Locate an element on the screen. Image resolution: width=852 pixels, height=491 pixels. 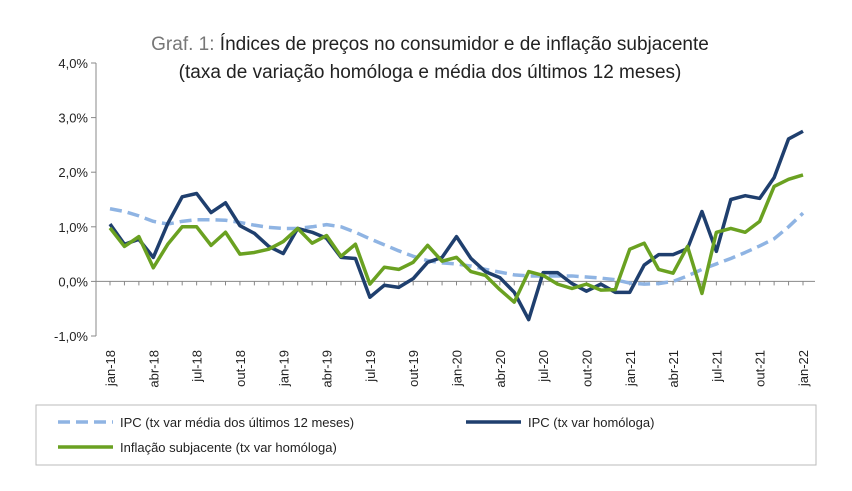
y-tick-label: 0,0% is located at coordinates (73, 281).